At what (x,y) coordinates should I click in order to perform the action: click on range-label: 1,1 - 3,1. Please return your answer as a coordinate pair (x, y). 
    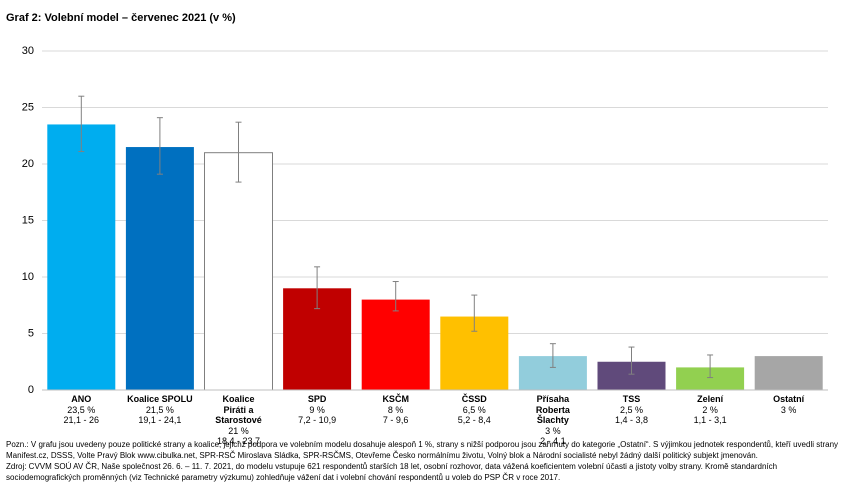
    Looking at the image, I should click on (710, 420).